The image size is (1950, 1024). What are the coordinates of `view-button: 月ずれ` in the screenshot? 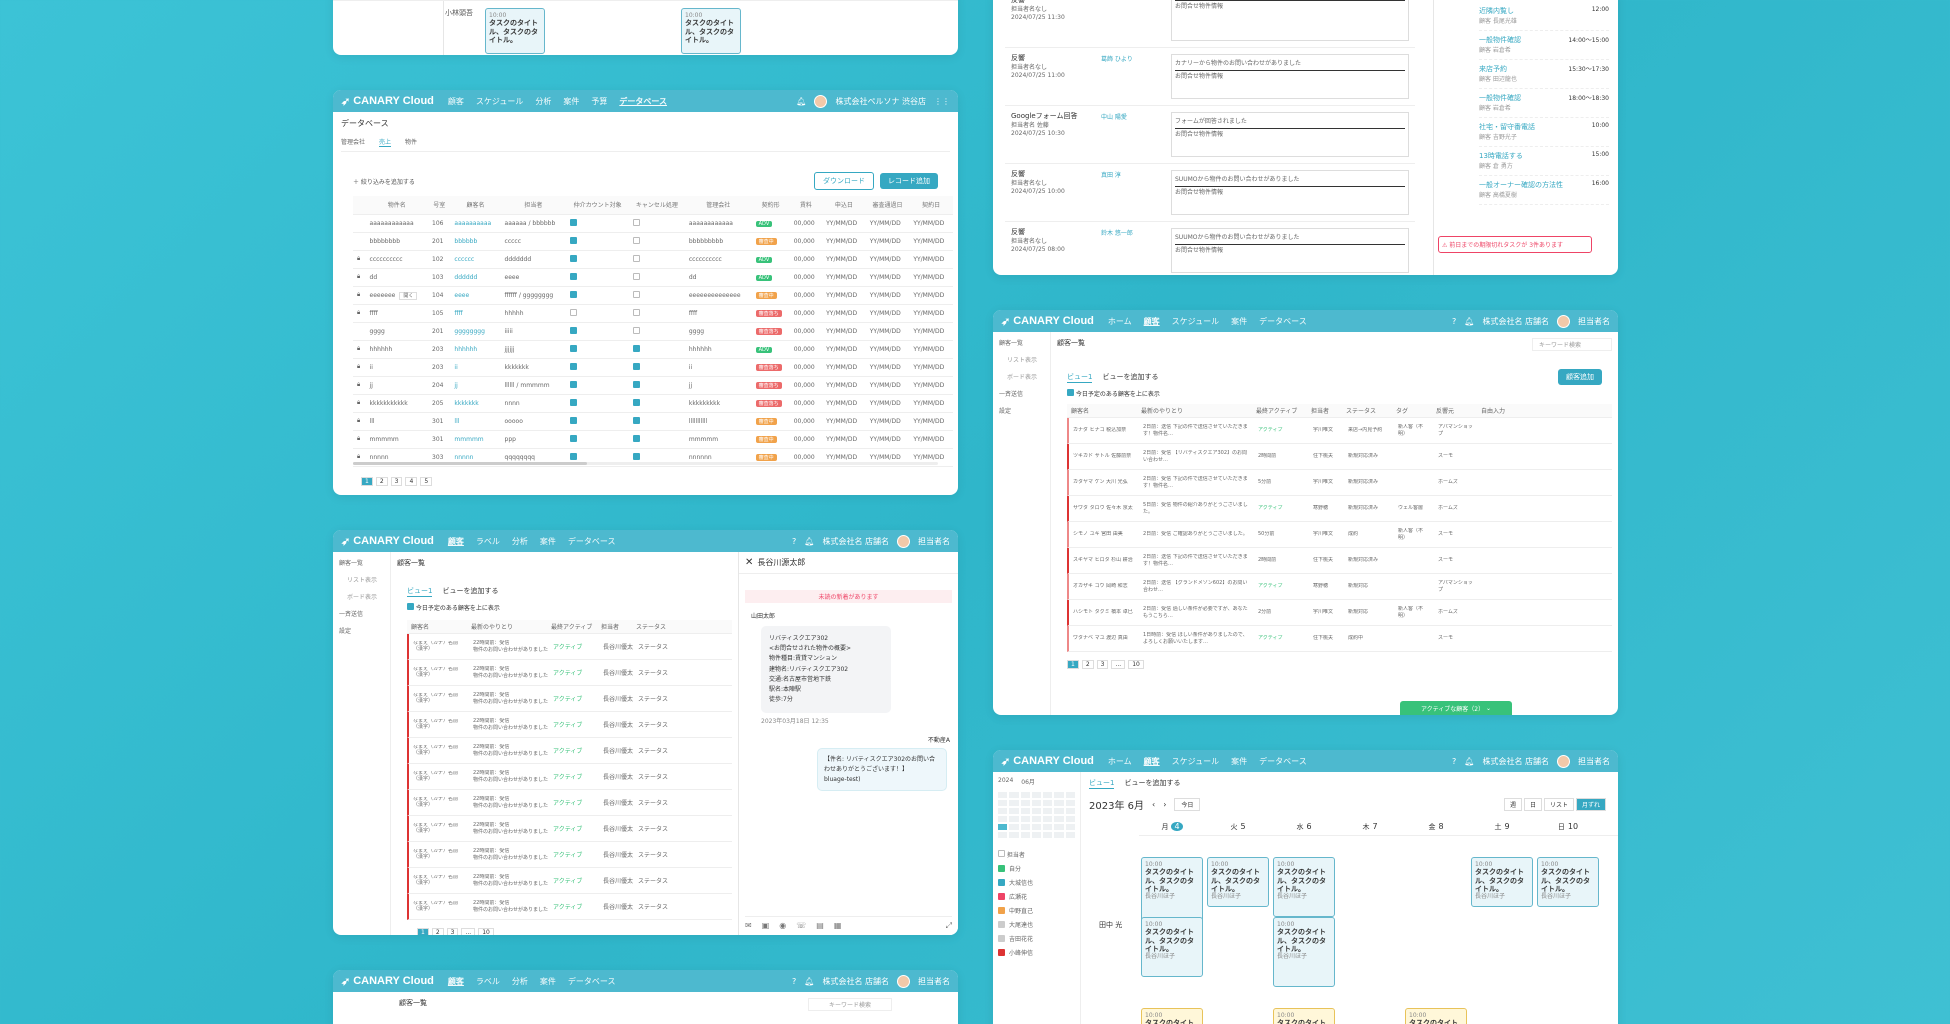 It's located at (1590, 804).